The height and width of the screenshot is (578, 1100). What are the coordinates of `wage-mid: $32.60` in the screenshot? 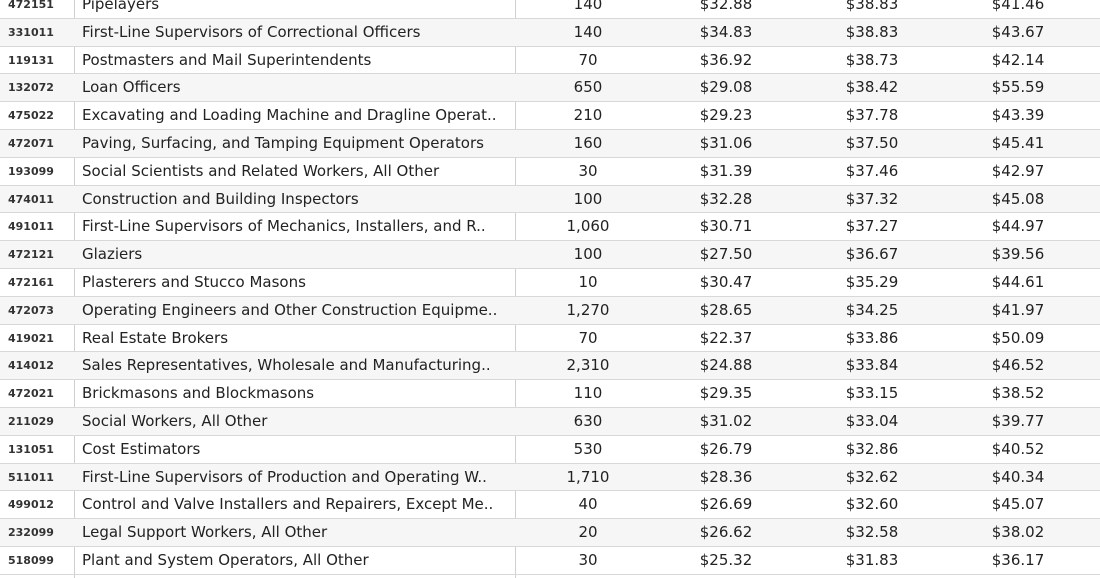 It's located at (872, 504).